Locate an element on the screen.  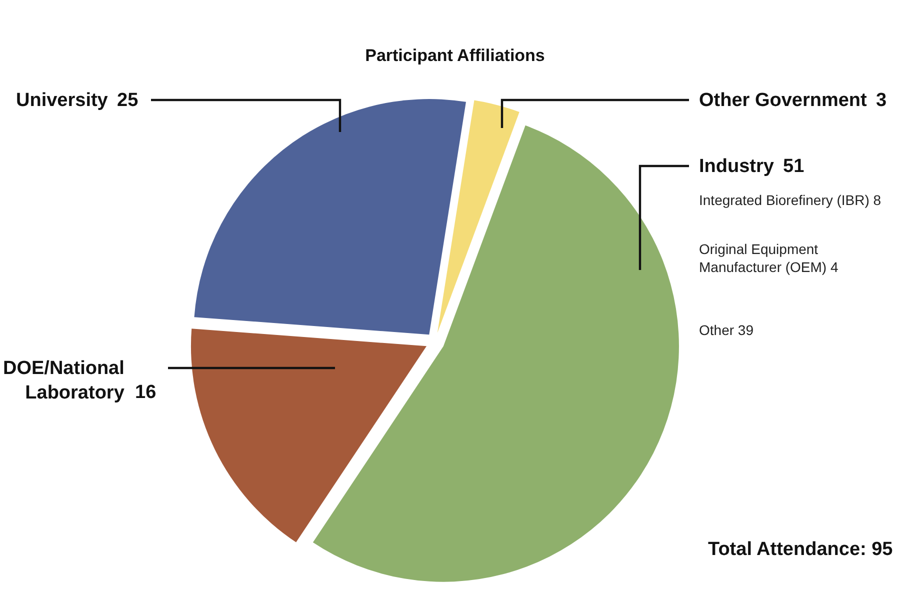
data-label: 25 is located at coordinates (128, 100).